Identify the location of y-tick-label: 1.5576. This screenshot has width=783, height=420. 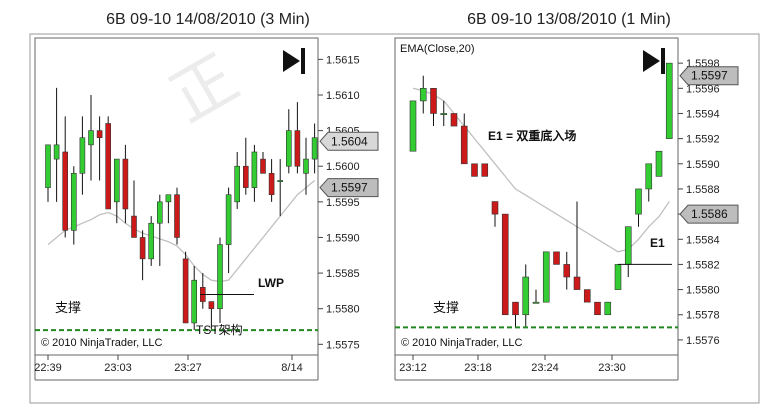
(703, 341).